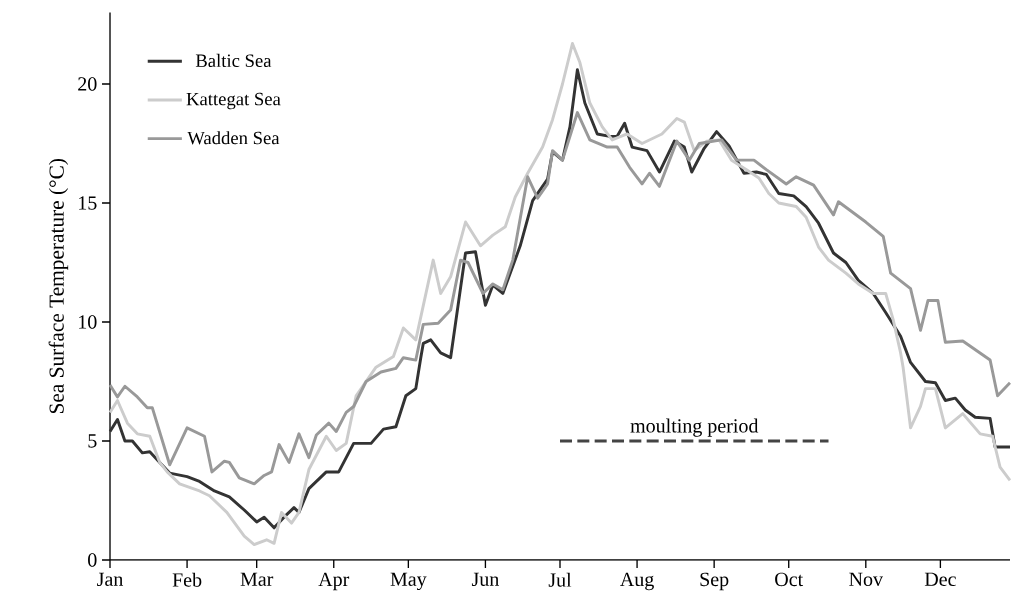  What do you see at coordinates (485, 579) in the screenshot?
I see `x-tick-label: Jun` at bounding box center [485, 579].